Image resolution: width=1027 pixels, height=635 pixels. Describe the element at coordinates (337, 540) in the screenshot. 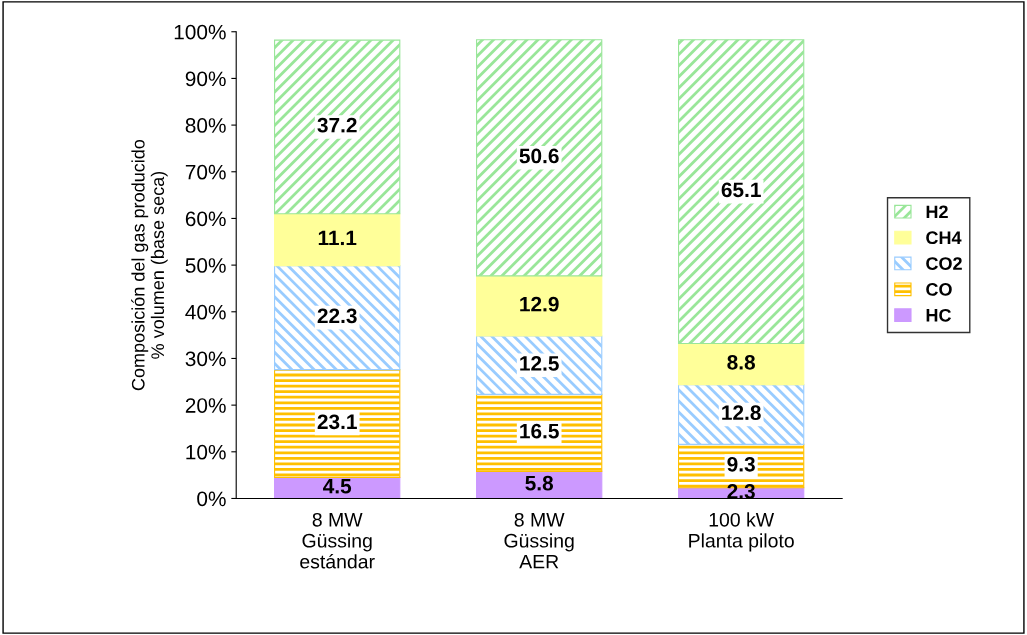

I see `x-tick-label: 8 MW Güssing estándar` at that location.